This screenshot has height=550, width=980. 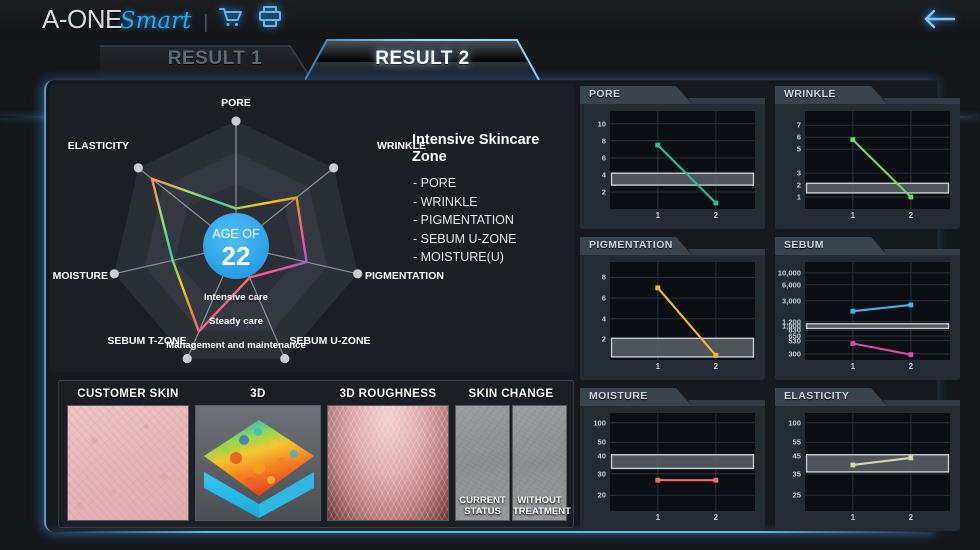 What do you see at coordinates (672, 166) in the screenshot?
I see `chart-body: 2 4 6 8 10 1 2` at bounding box center [672, 166].